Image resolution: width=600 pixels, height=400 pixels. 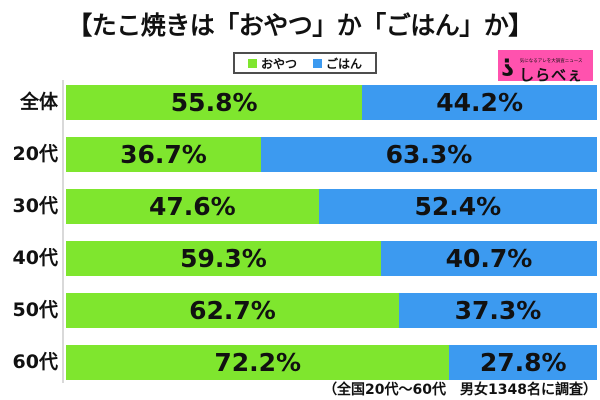 I want to click on bar-row: 全体 55.8% 44.2%, so click(x=300, y=102).